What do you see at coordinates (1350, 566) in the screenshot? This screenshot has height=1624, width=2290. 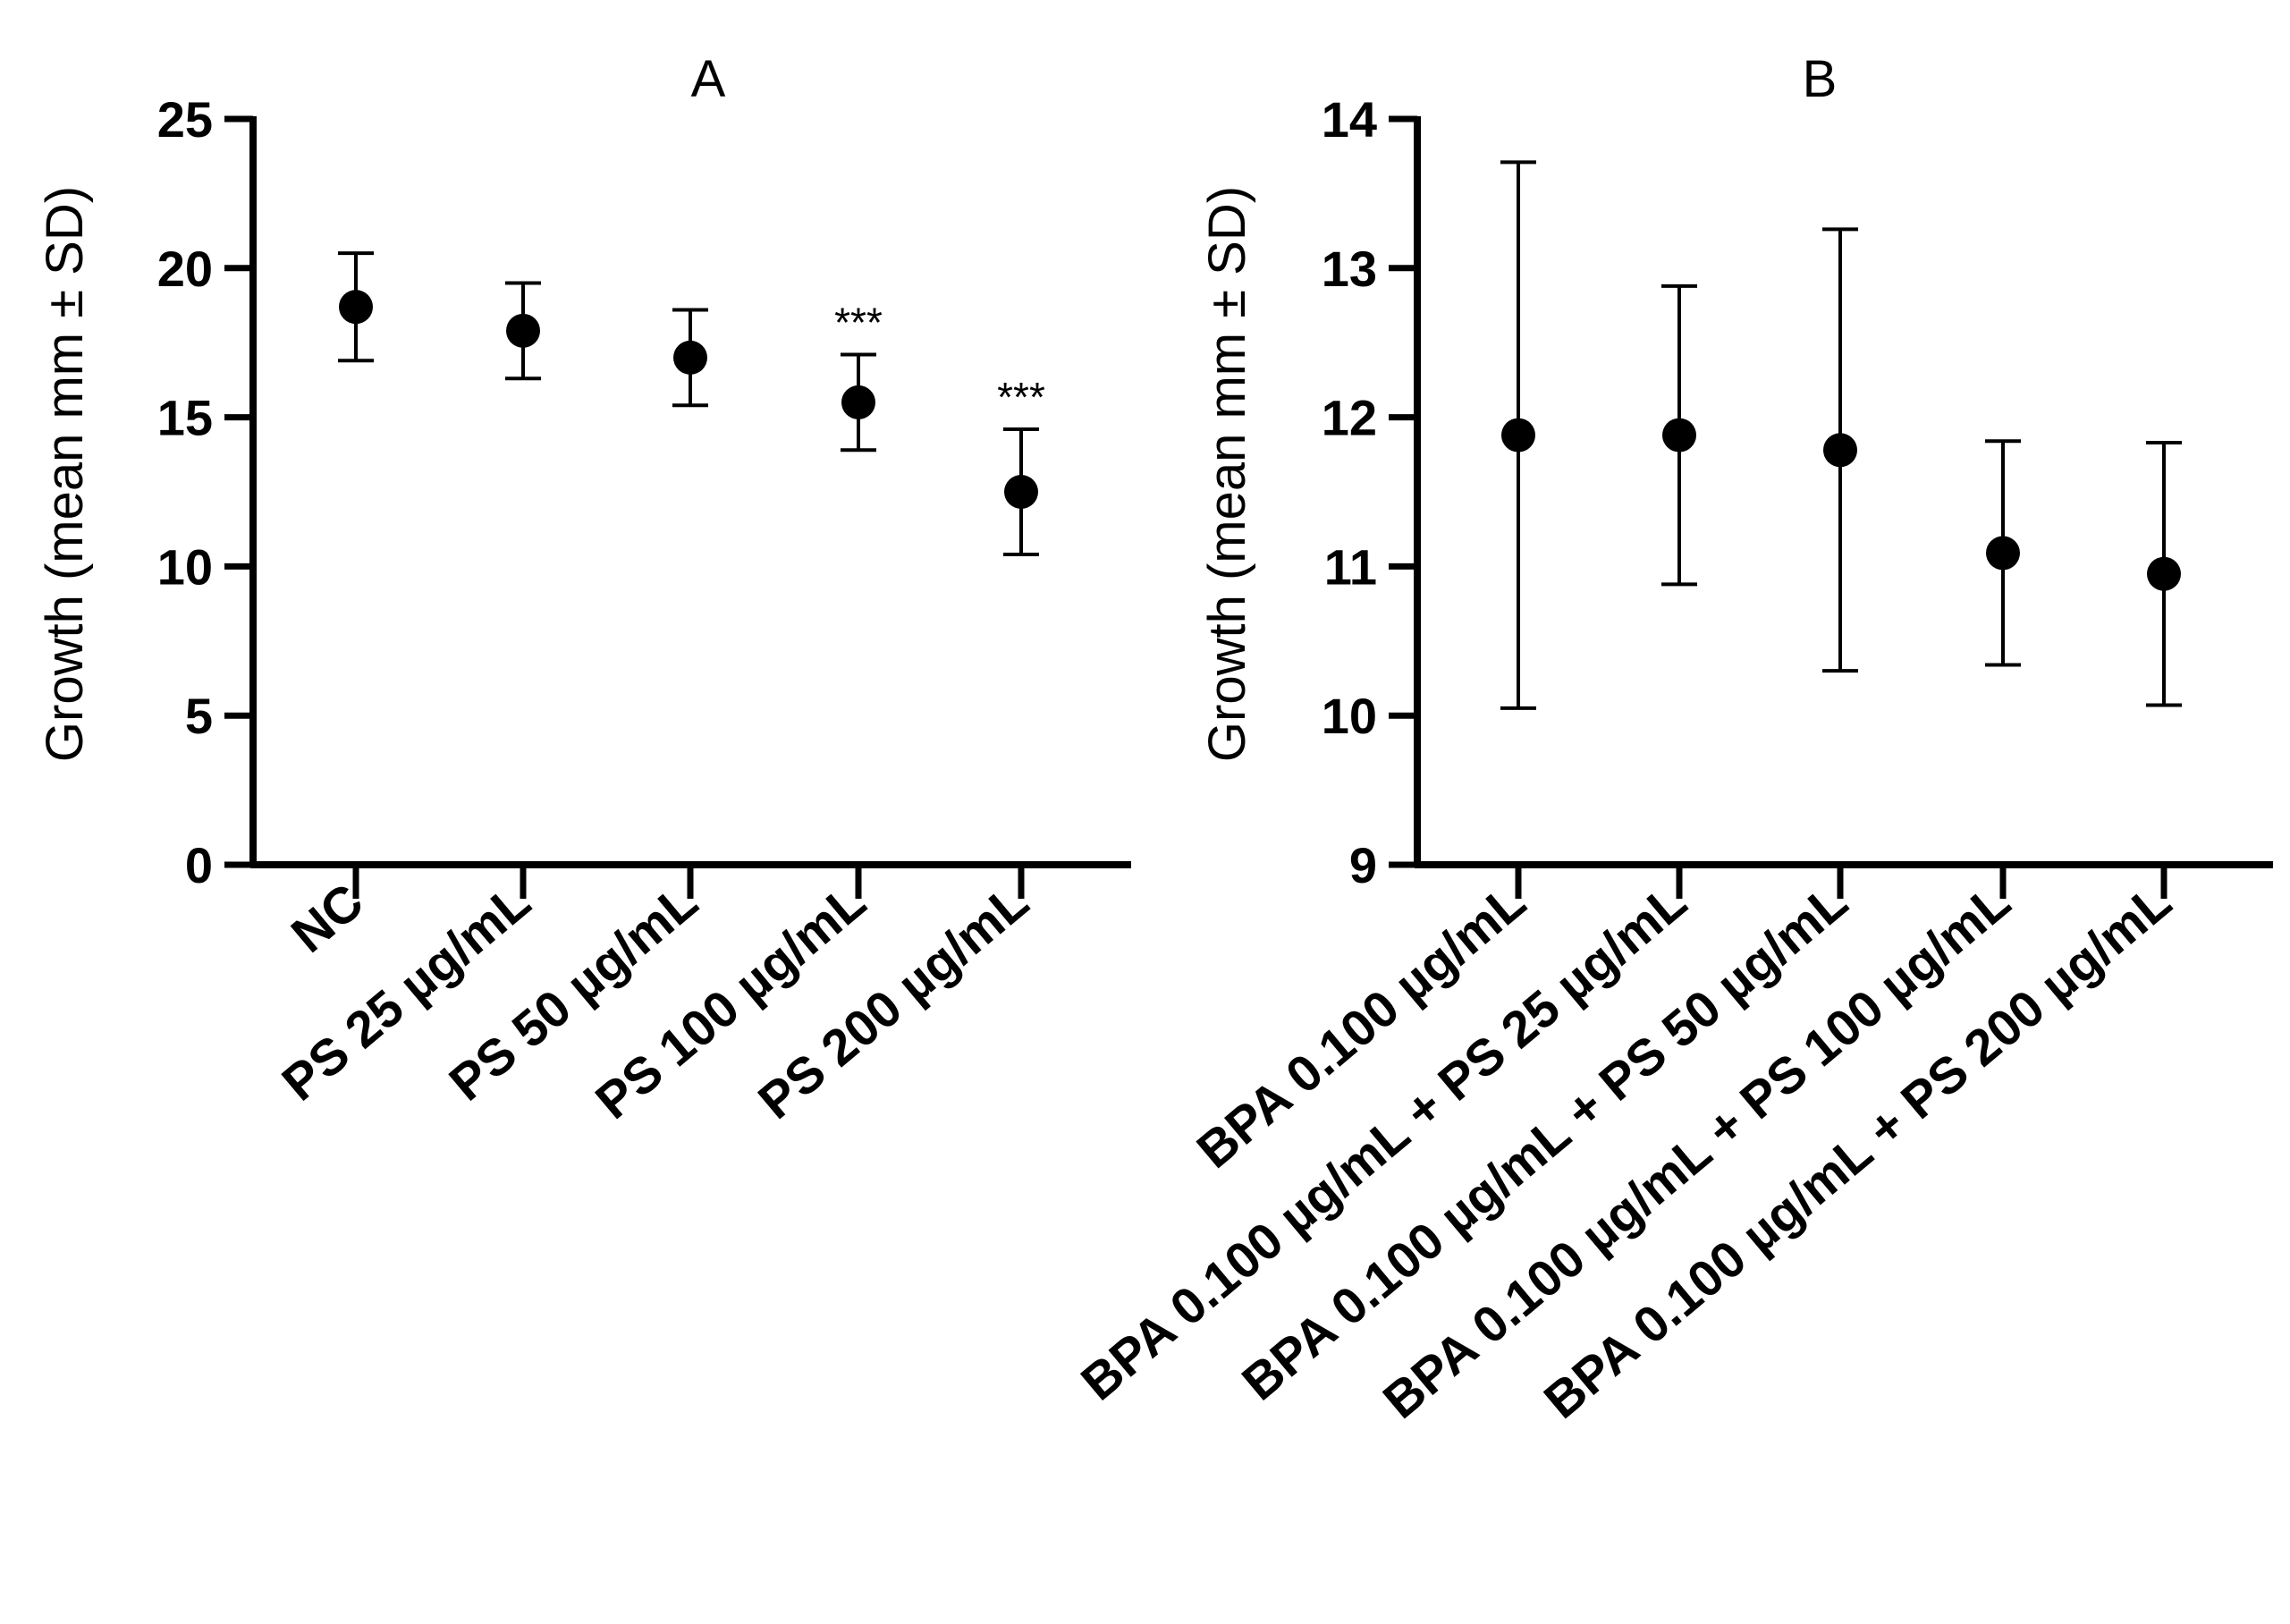 I see `y-tick-label: 11` at bounding box center [1350, 566].